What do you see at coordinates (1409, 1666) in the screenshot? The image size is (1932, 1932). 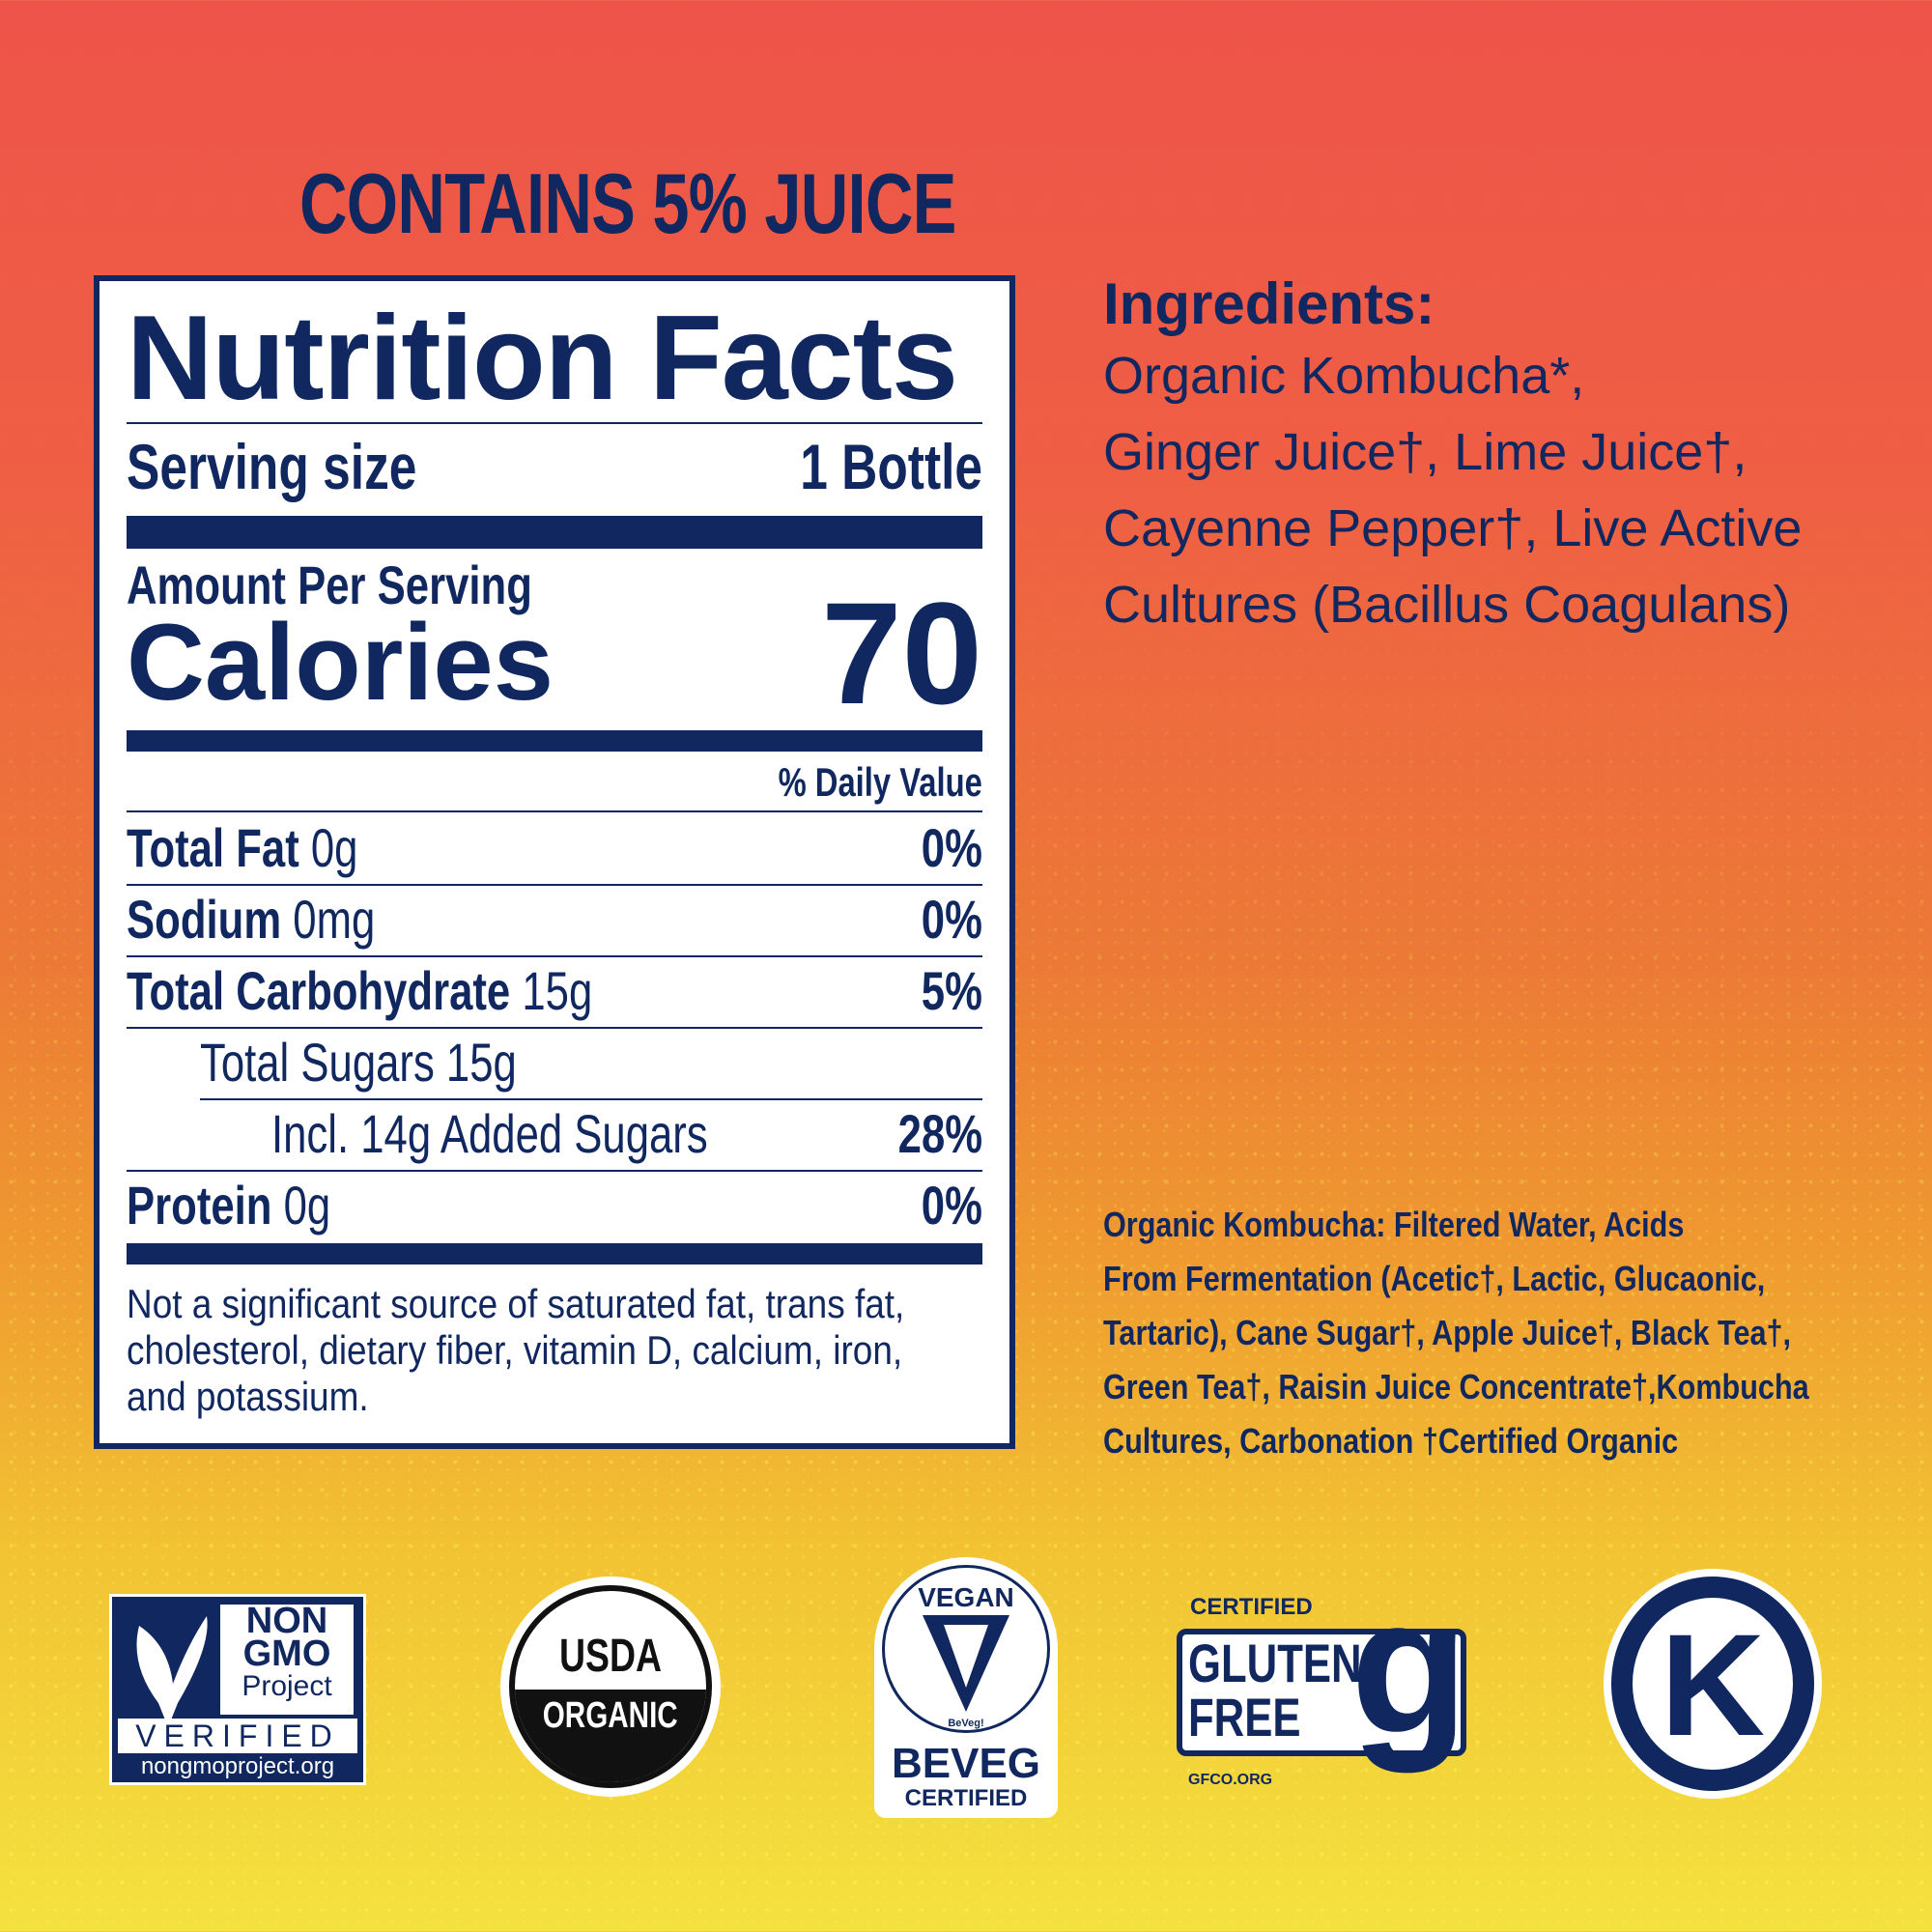 I see `g-icon: g` at bounding box center [1409, 1666].